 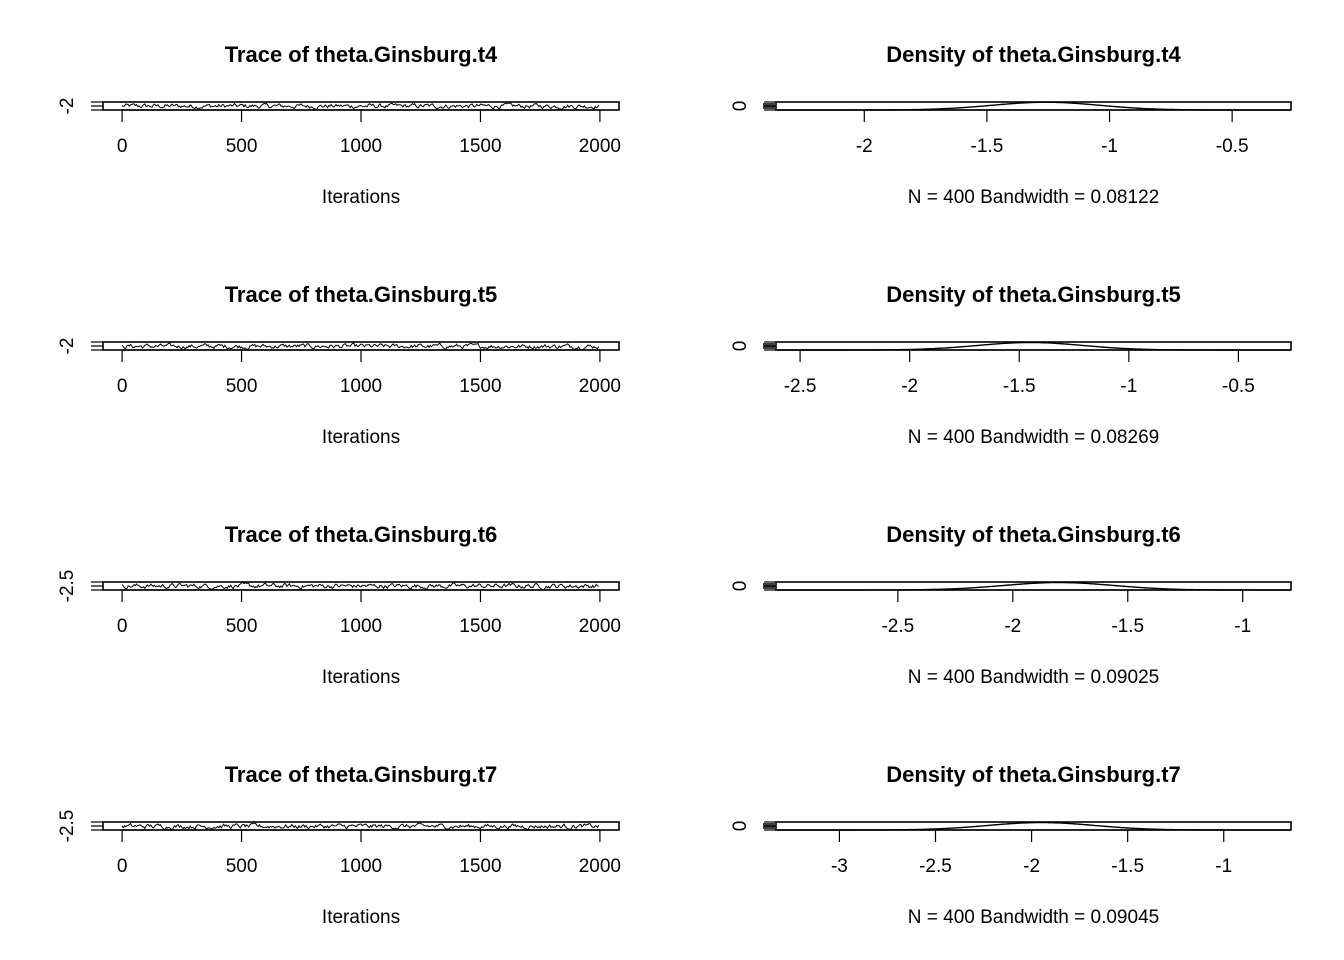 I want to click on chart-2-trace-line, so click(x=360, y=346).